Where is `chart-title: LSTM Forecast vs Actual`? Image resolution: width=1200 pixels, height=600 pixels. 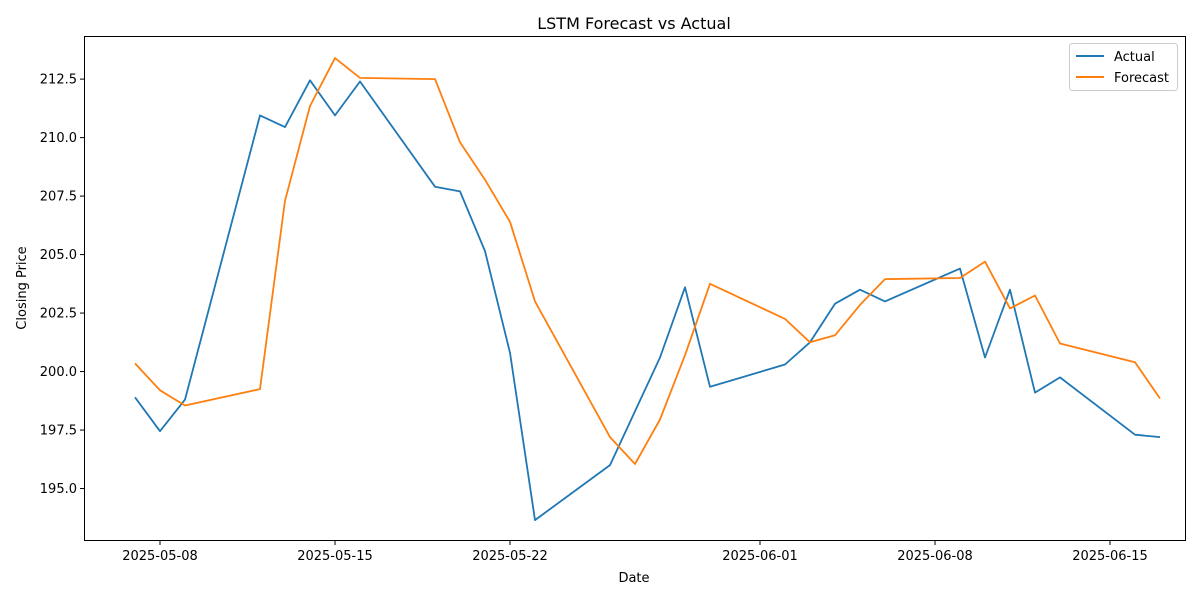 chart-title: LSTM Forecast vs Actual is located at coordinates (634, 23).